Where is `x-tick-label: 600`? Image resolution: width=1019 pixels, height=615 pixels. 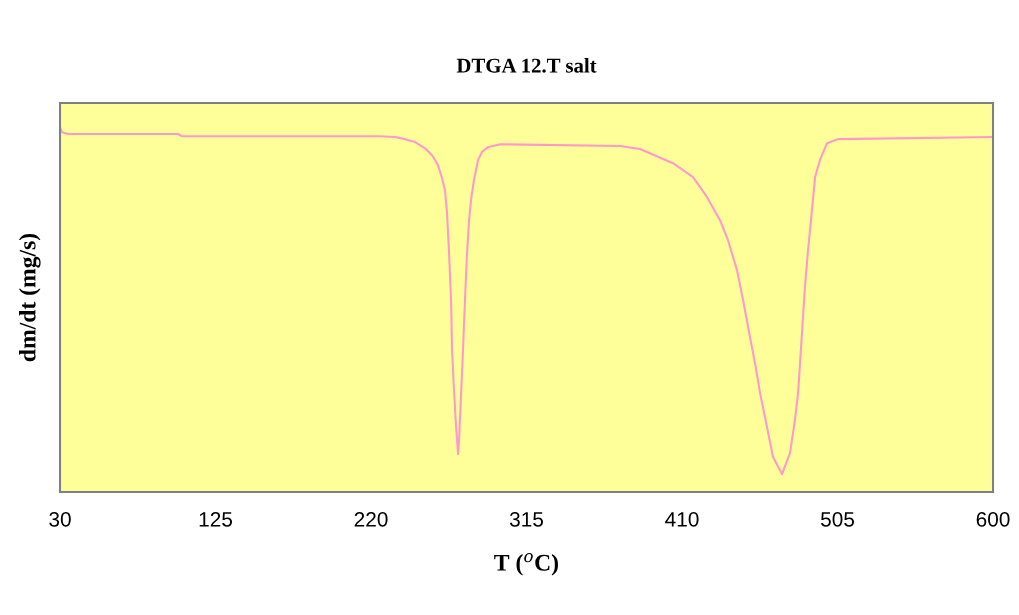 x-tick-label: 600 is located at coordinates (993, 519).